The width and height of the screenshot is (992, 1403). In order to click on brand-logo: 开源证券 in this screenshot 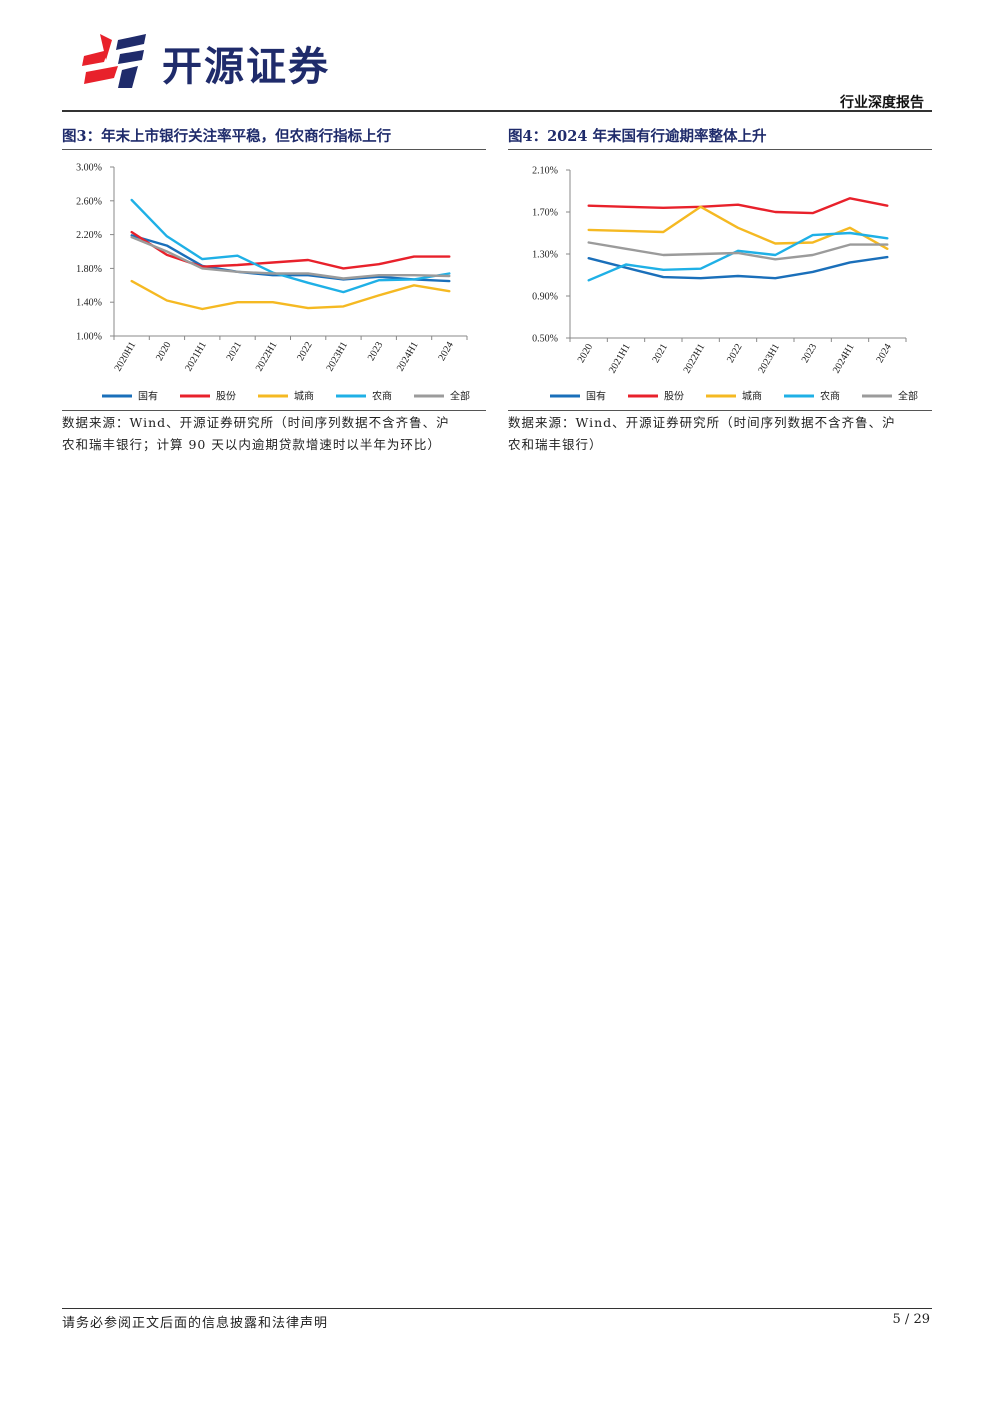, I will do `click(228, 61)`.